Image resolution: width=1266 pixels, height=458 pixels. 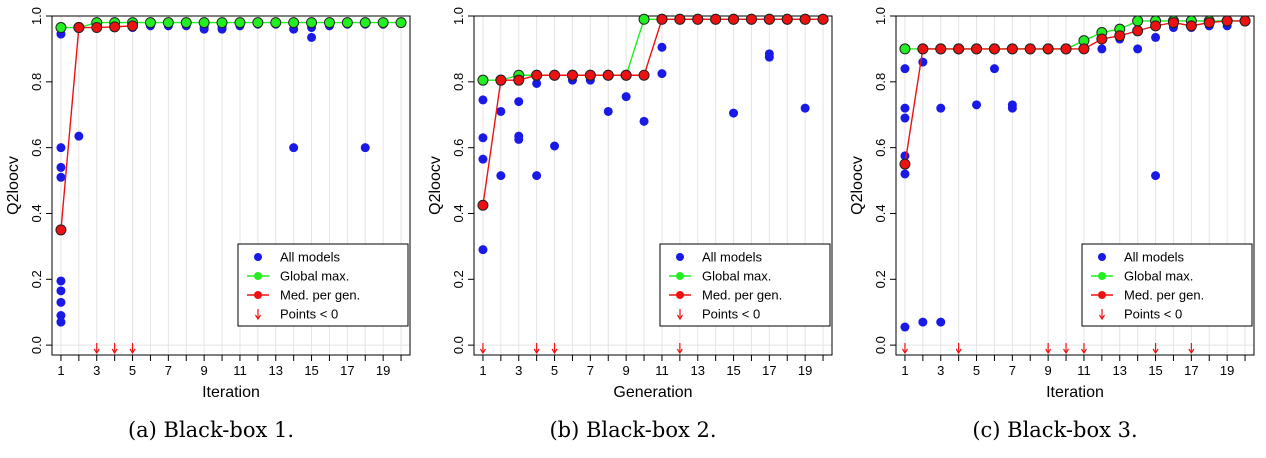 What do you see at coordinates (211, 430) in the screenshot?
I see `chart-caption-a: (a) Black-box 1.` at bounding box center [211, 430].